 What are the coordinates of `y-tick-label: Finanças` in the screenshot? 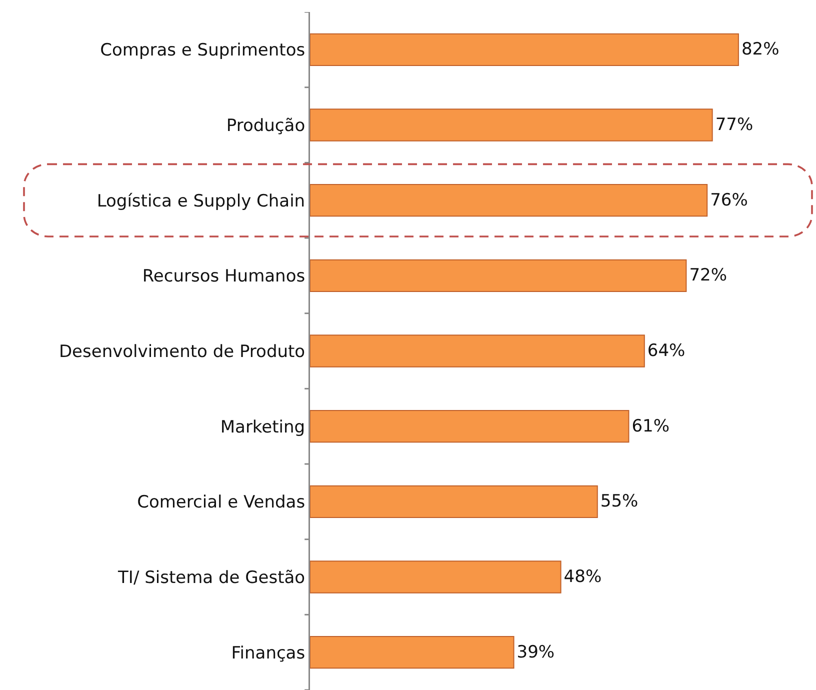 It's located at (268, 653).